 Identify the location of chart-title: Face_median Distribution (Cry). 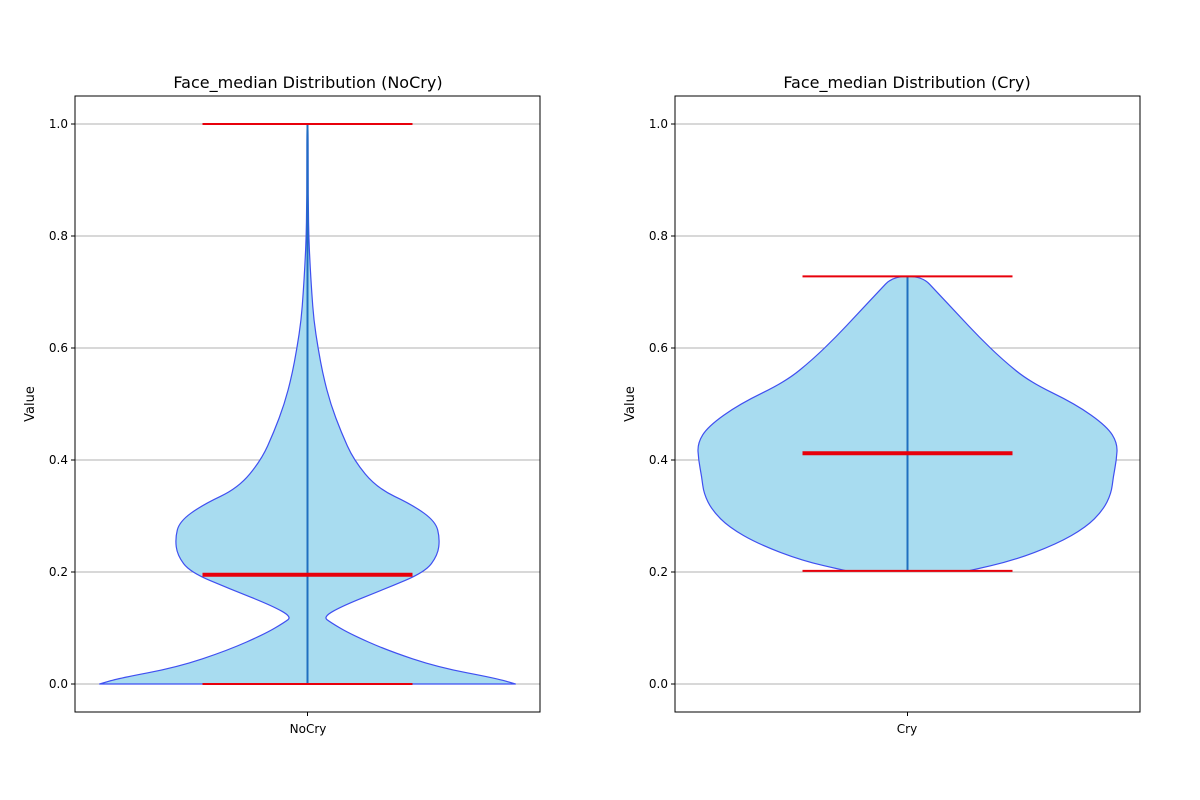
(906, 83).